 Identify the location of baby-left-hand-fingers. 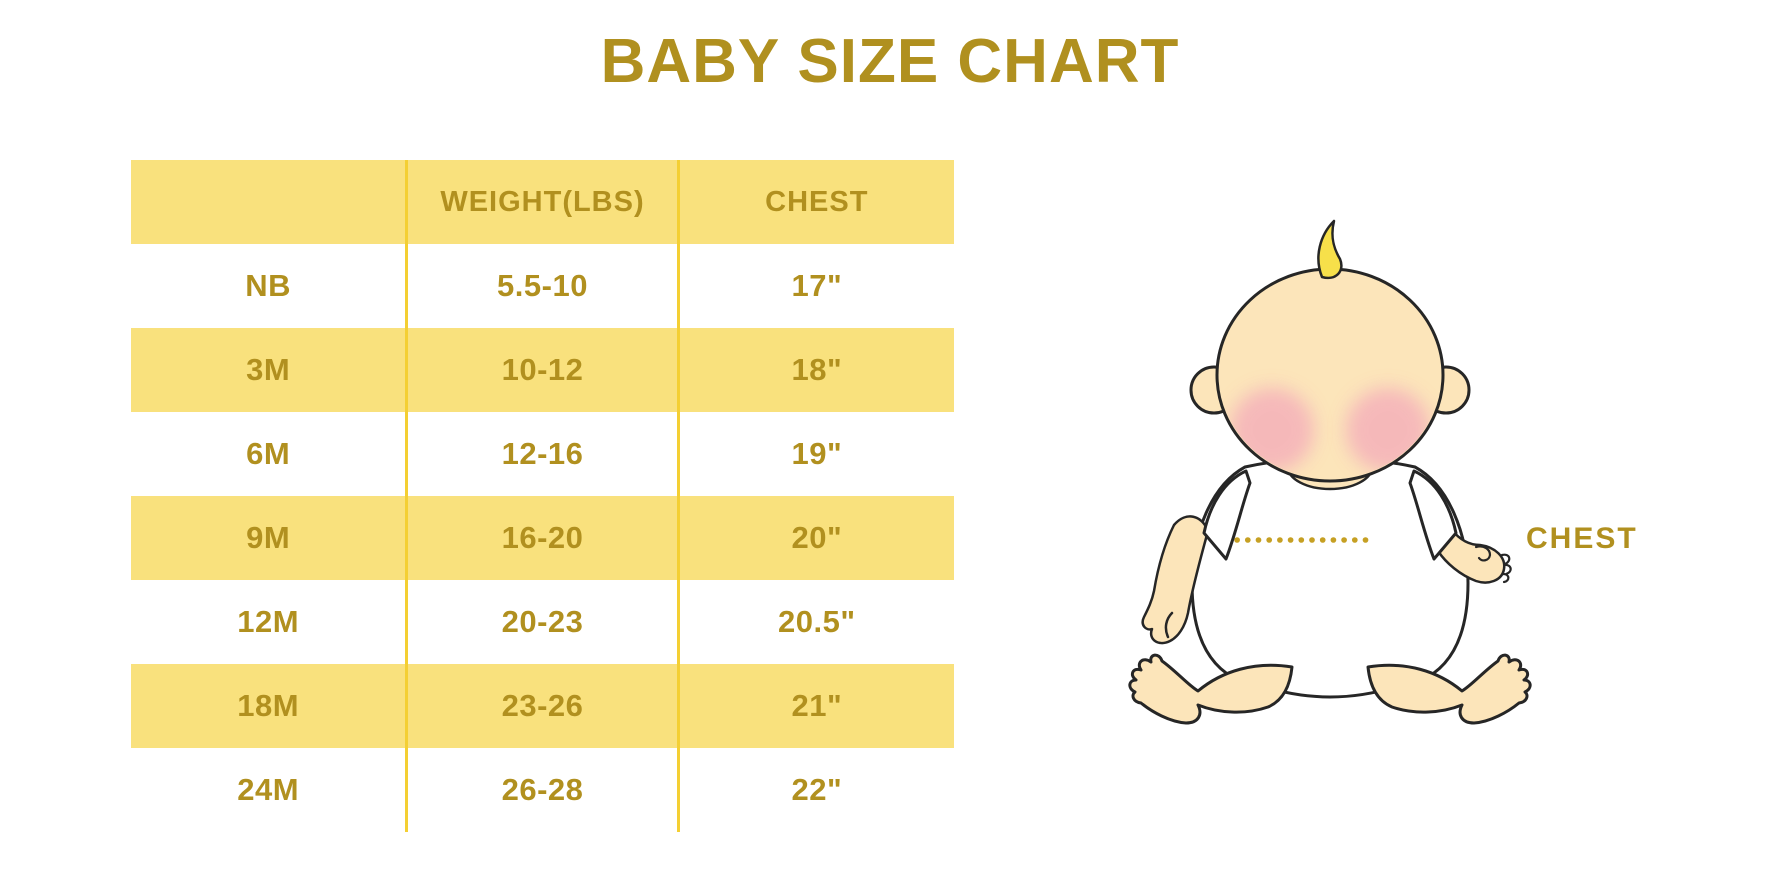
(1169, 625).